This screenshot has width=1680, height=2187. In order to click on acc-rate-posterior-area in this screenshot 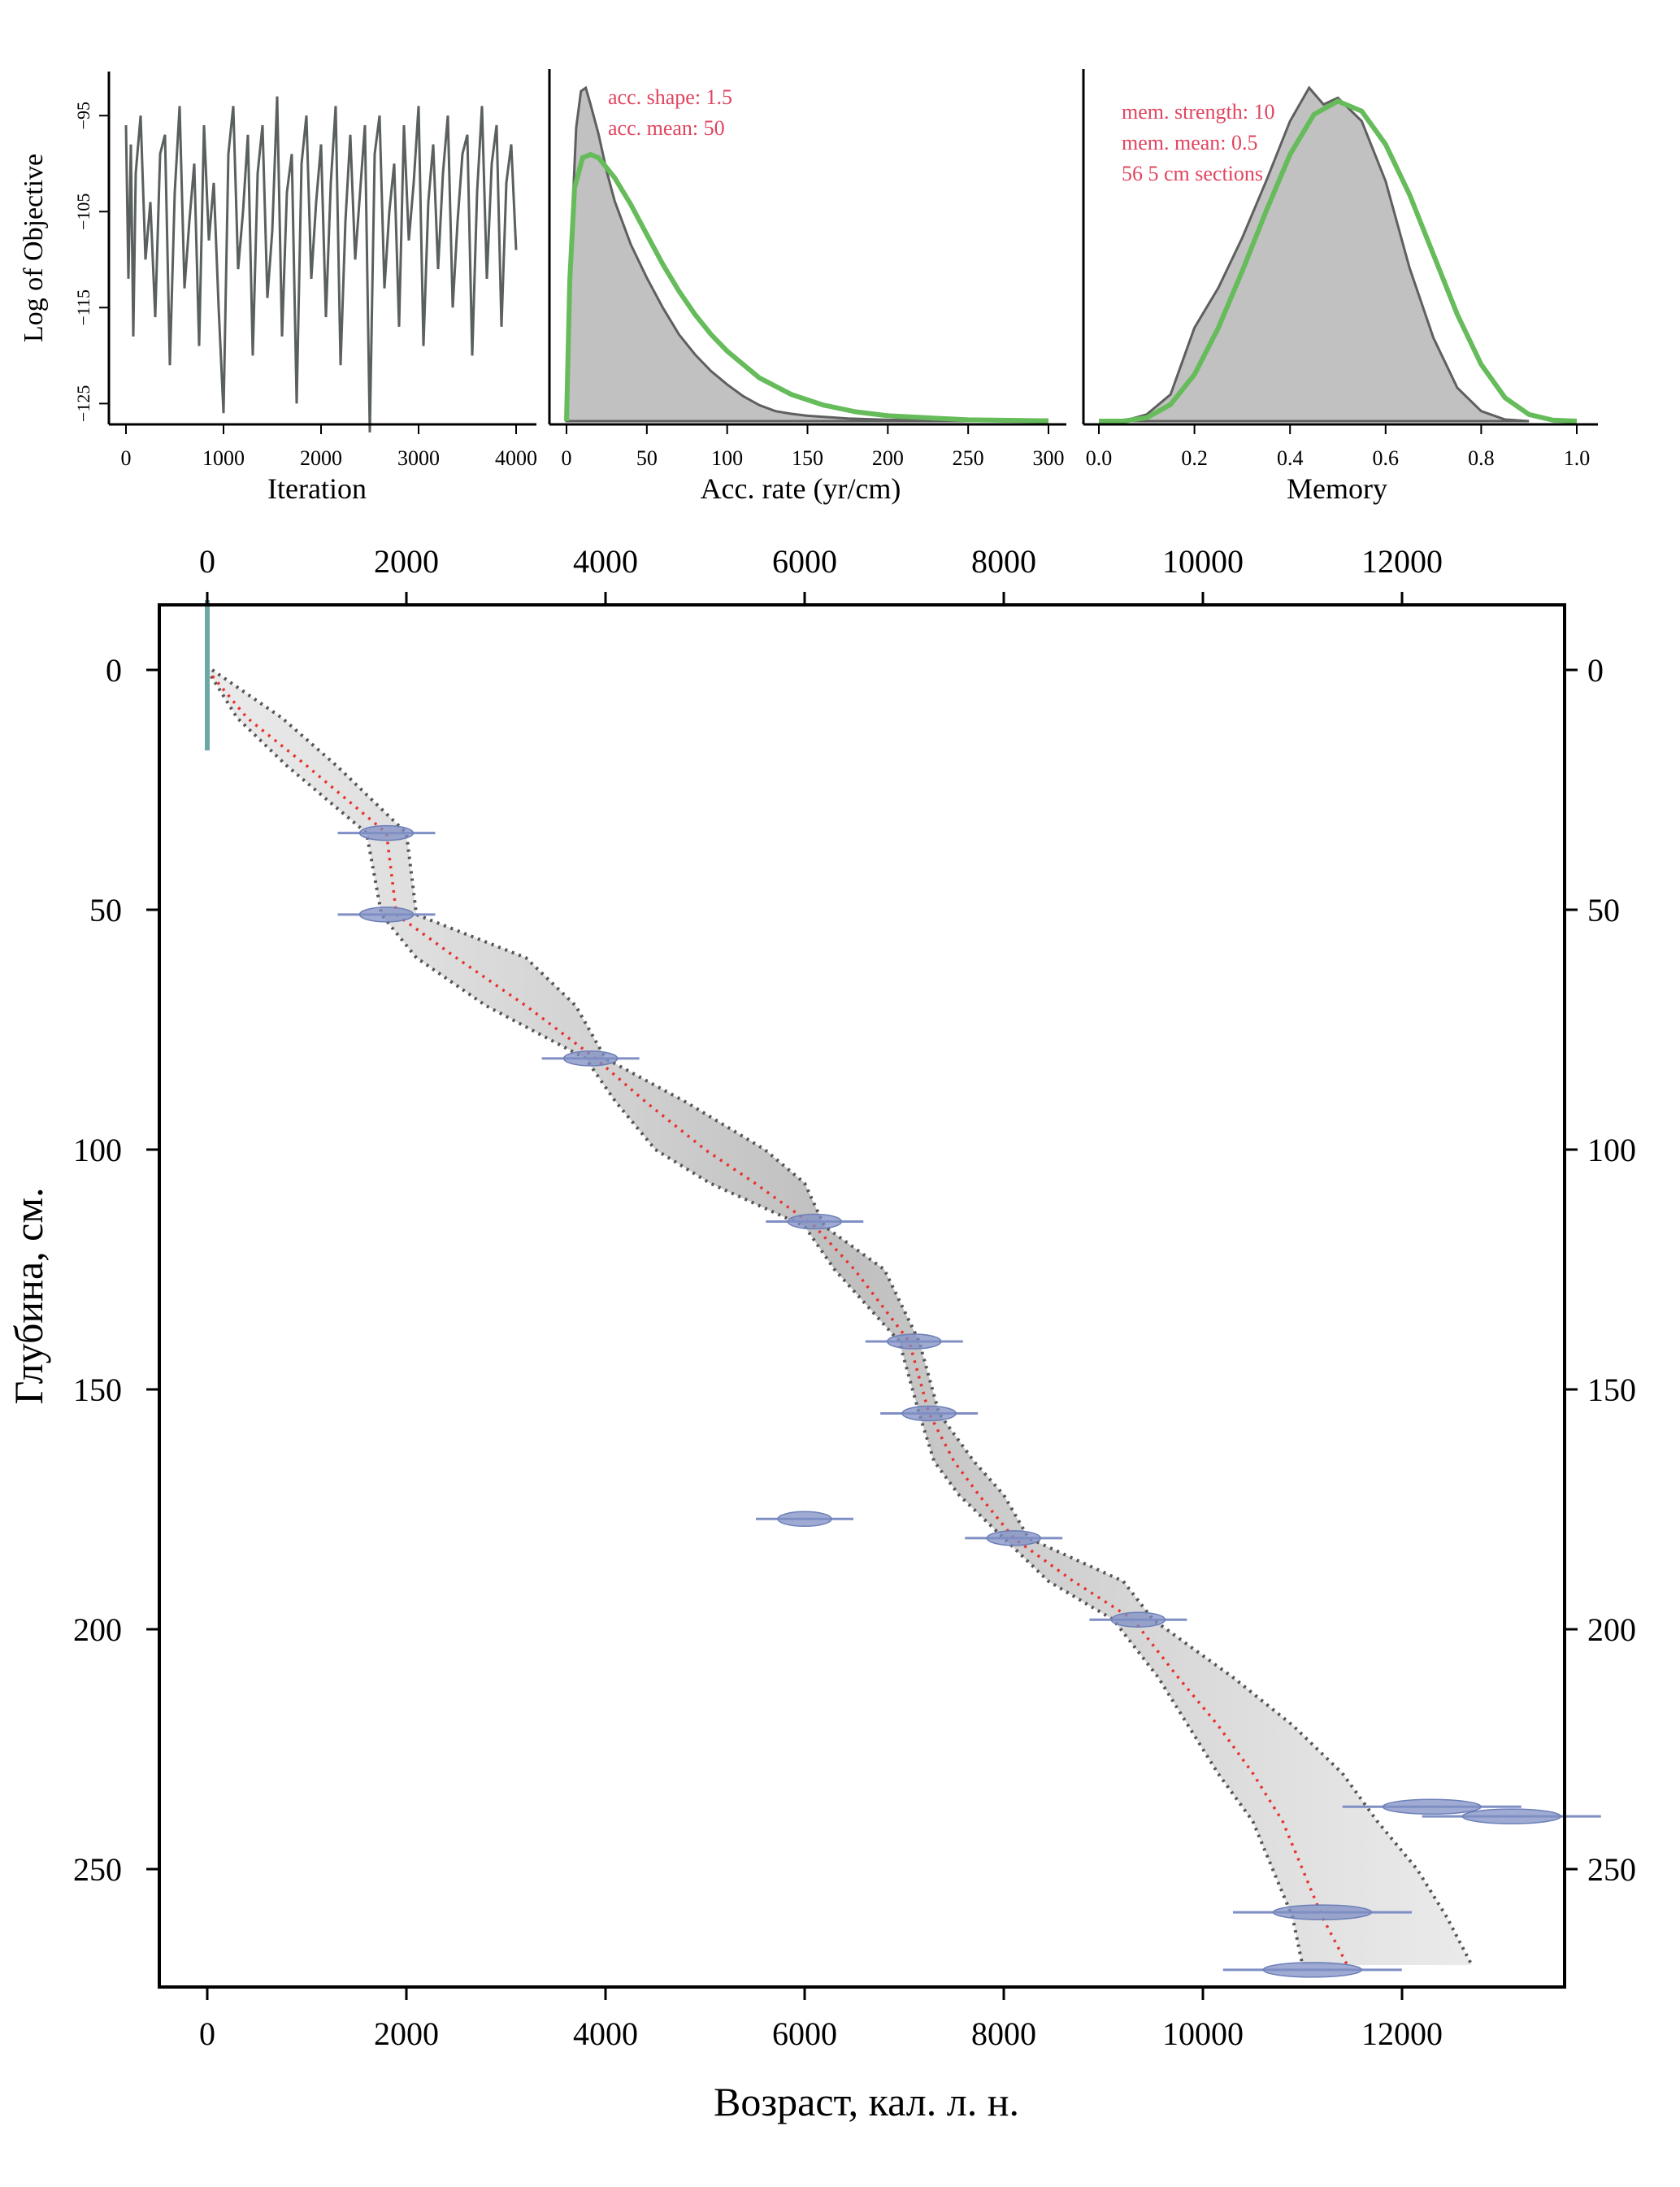, I will do `click(807, 254)`.